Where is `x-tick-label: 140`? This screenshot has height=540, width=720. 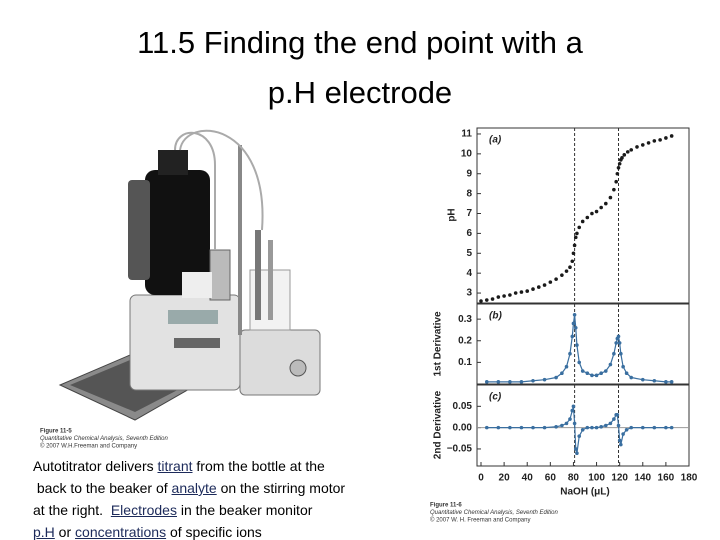 x-tick-label: 140 is located at coordinates (642, 478).